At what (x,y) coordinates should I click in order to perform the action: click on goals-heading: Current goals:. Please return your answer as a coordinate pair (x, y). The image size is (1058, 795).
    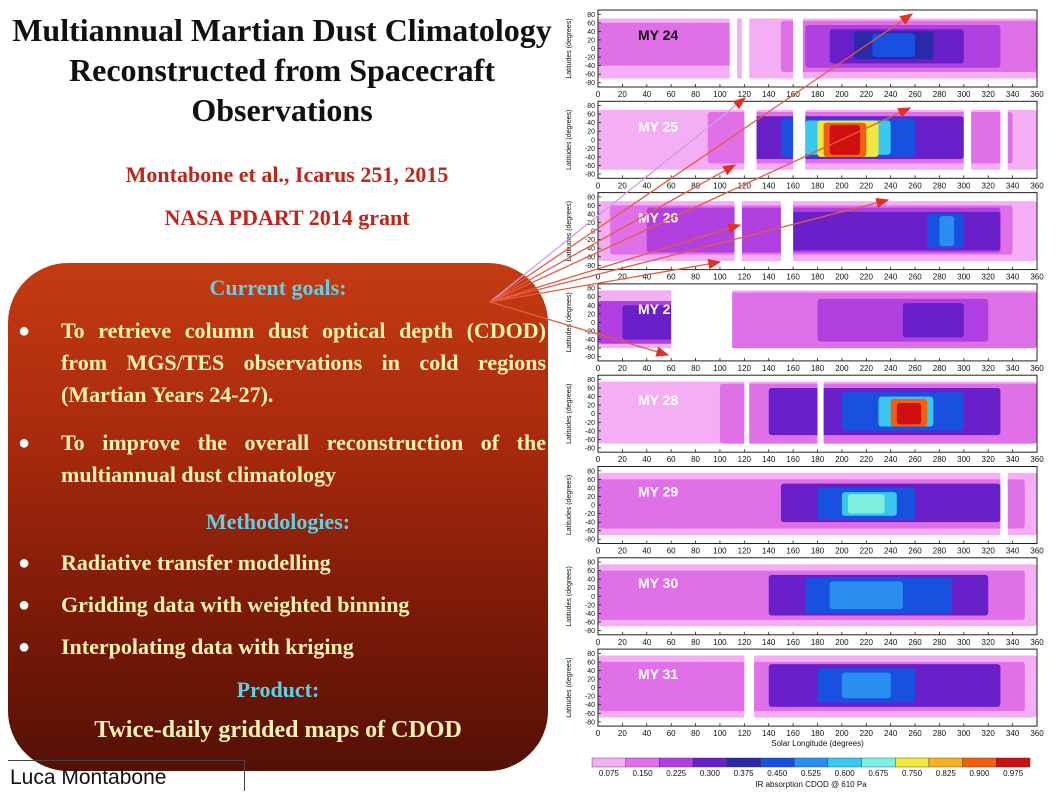
    Looking at the image, I should click on (278, 287).